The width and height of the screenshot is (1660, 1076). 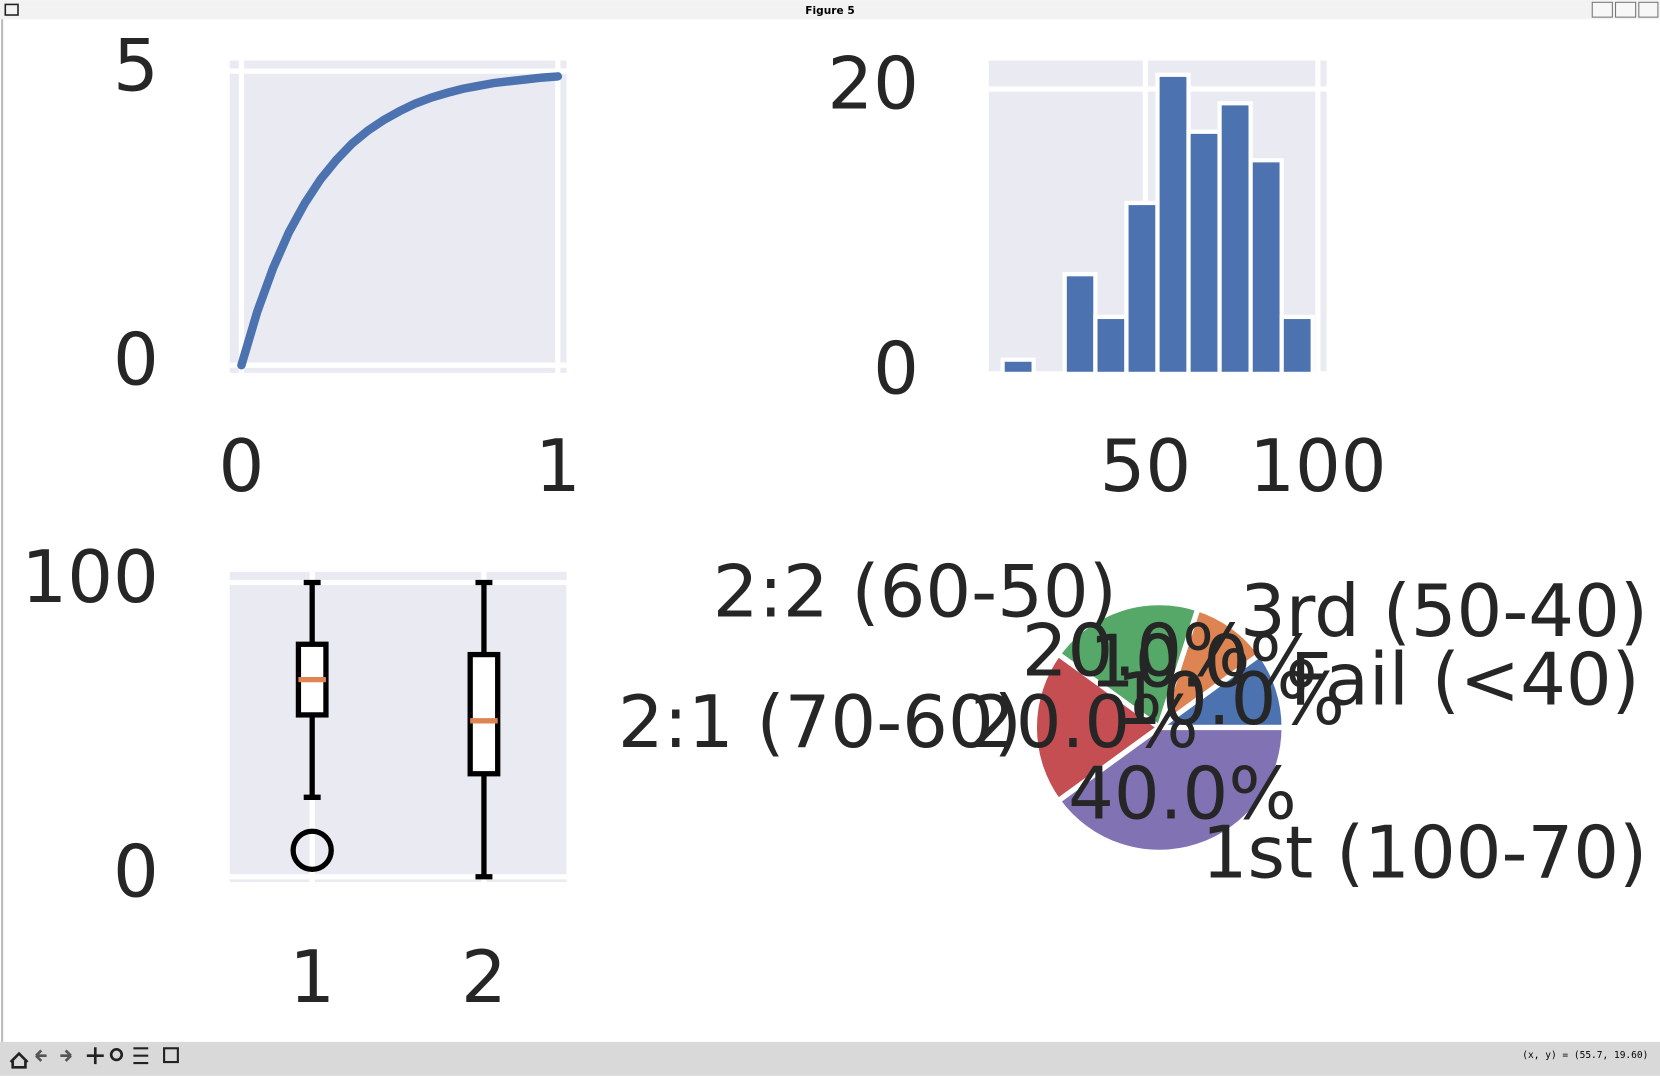 What do you see at coordinates (116, 1055) in the screenshot?
I see `zoom-button` at bounding box center [116, 1055].